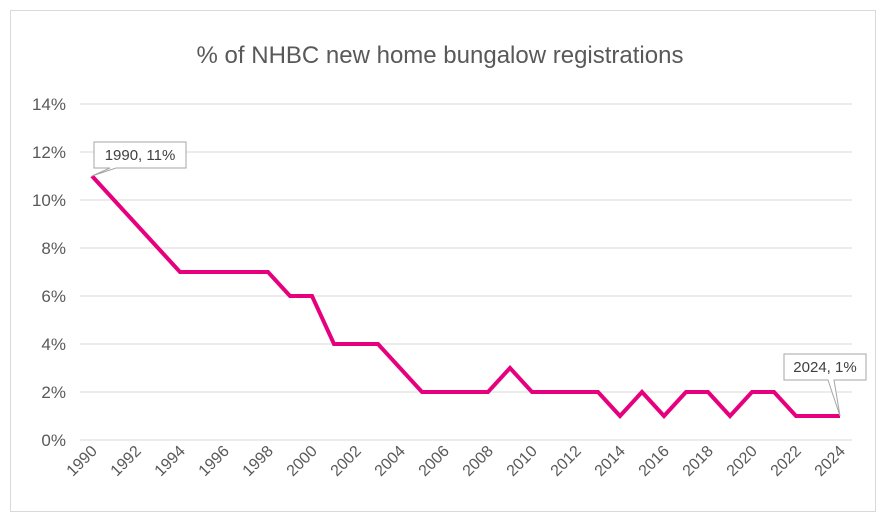 The width and height of the screenshot is (880, 522). I want to click on x-tick-label: 2018, so click(698, 461).